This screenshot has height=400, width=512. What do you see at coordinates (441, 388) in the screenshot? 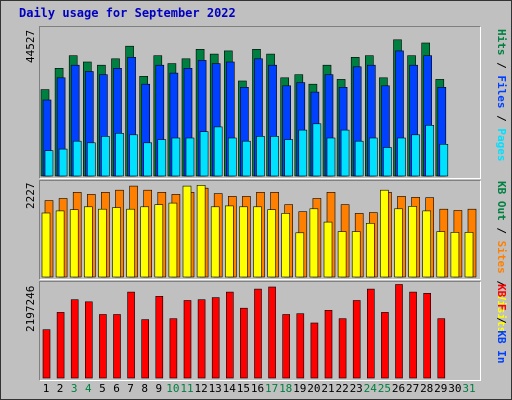
I see `x-tick-label: 29` at bounding box center [441, 388].